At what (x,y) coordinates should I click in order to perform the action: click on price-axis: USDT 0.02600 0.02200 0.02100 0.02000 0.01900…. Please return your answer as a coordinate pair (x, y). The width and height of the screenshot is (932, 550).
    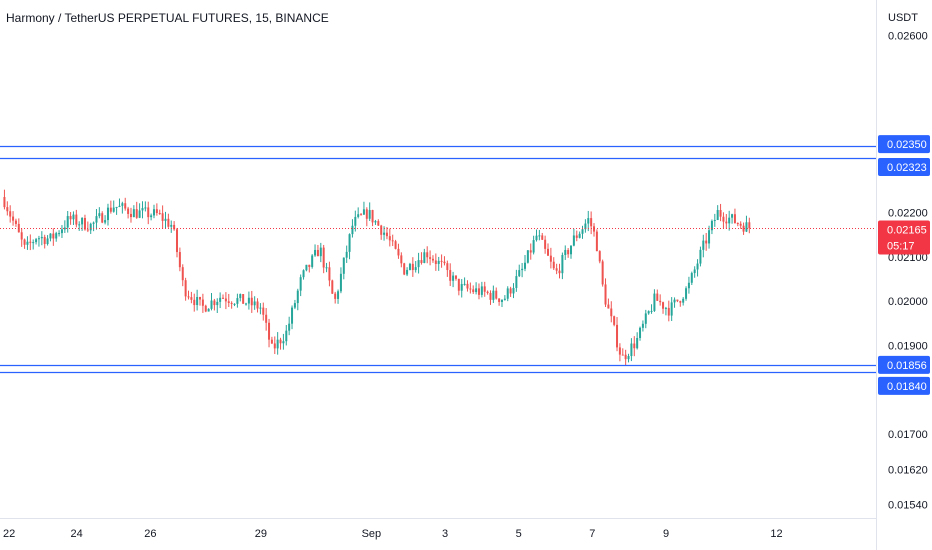
    Looking at the image, I should click on (908, 262).